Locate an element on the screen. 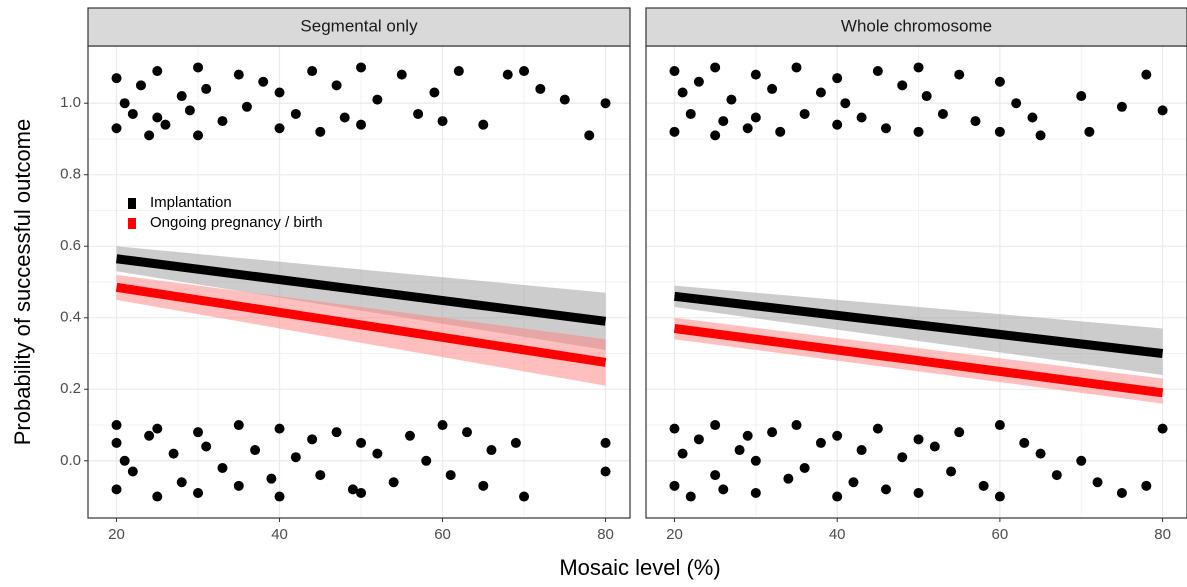  x-tick-label: 40 is located at coordinates (837, 534).